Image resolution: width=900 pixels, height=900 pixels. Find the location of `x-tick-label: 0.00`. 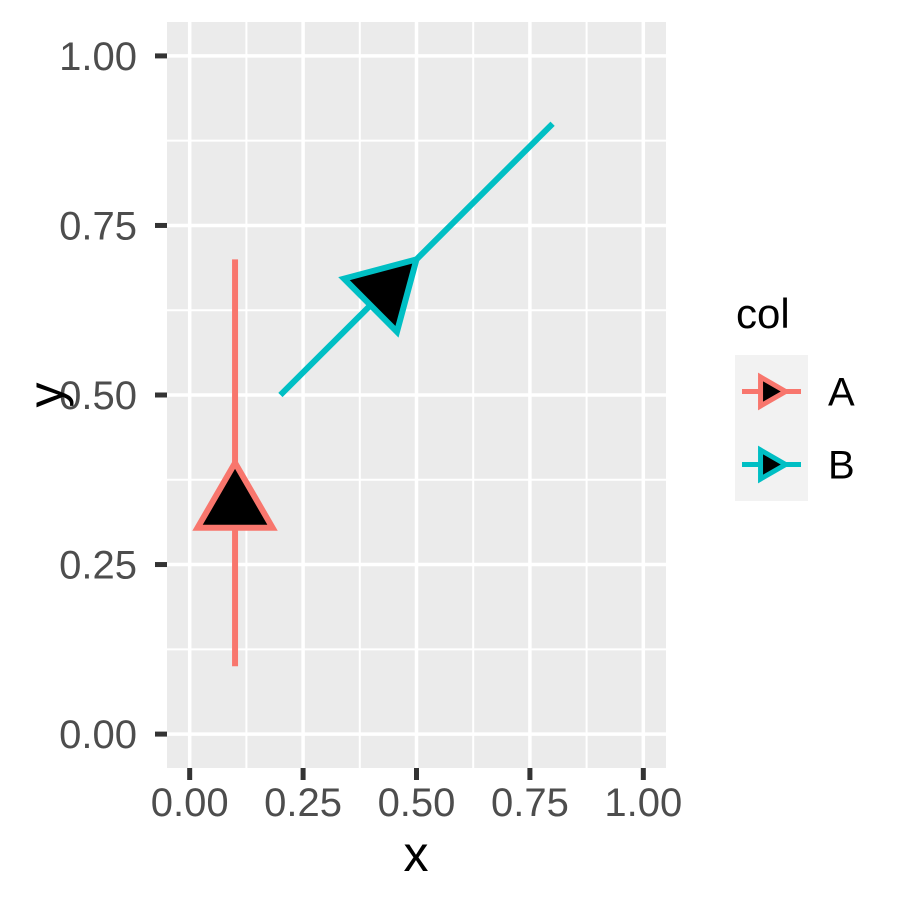

x-tick-label: 0.00 is located at coordinates (190, 803).